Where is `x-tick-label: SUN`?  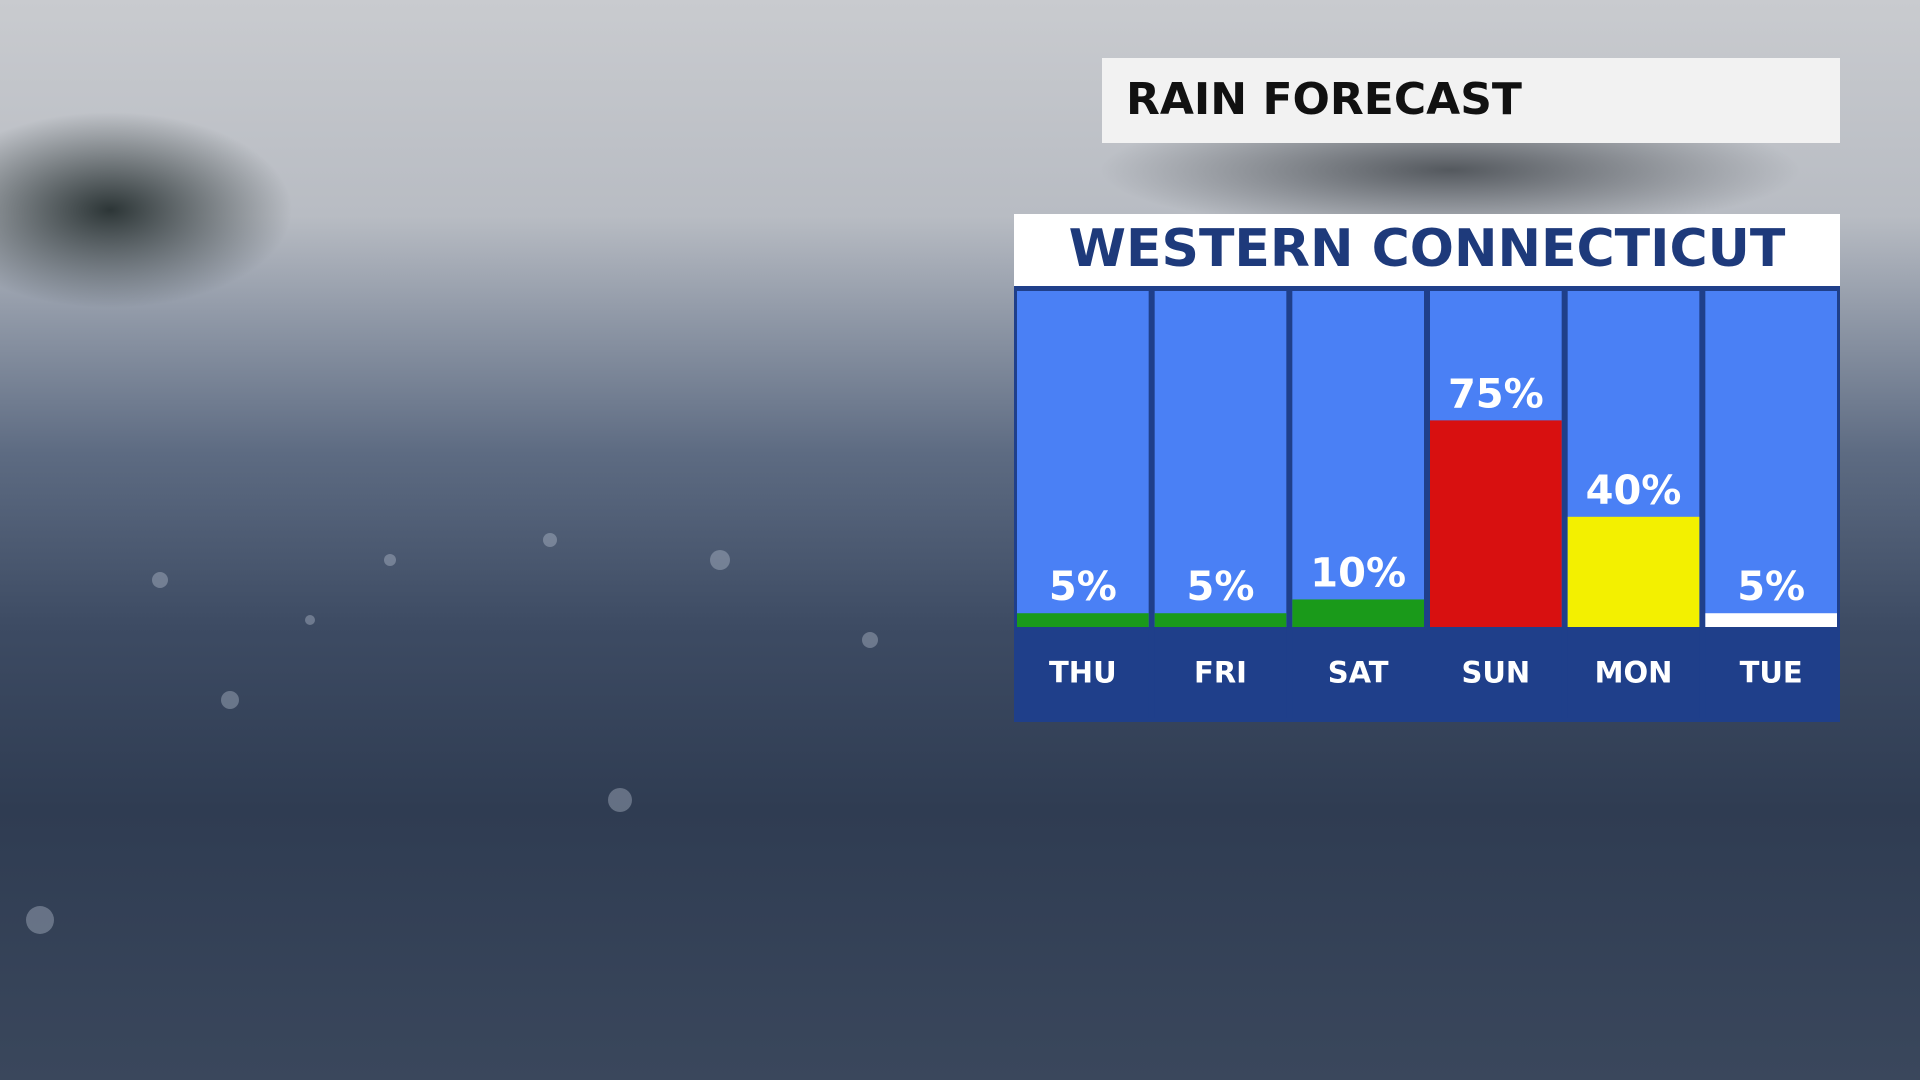 x-tick-label: SUN is located at coordinates (1495, 673).